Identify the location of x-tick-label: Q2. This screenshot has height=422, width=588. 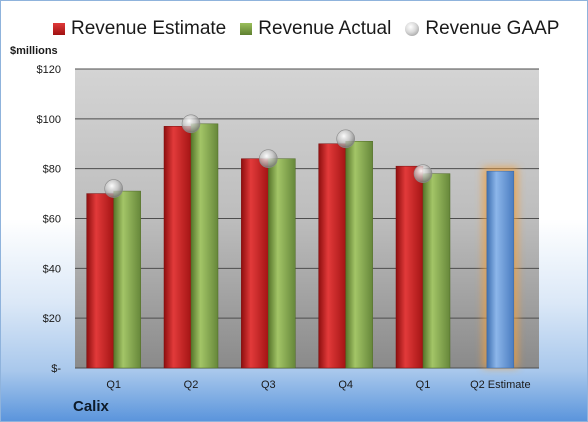
(191, 385).